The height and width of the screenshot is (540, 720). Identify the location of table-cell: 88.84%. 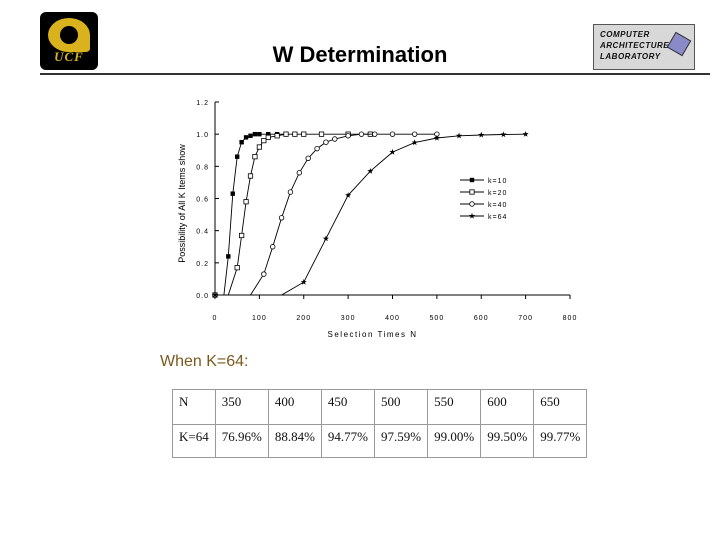
(294, 441).